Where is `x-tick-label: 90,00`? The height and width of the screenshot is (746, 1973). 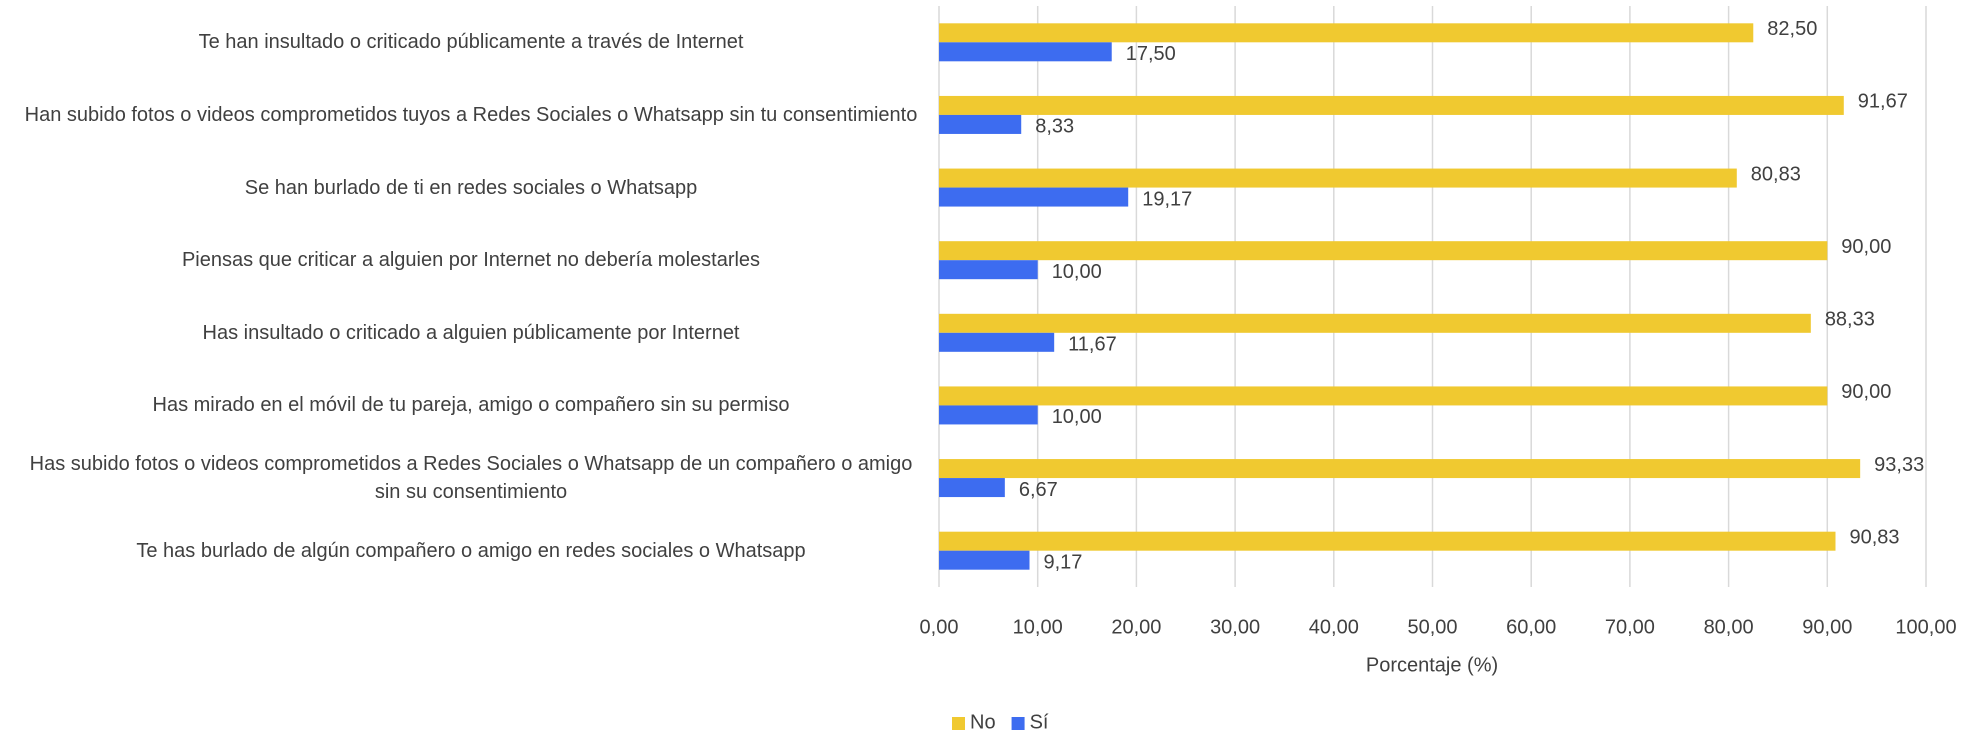 x-tick-label: 90,00 is located at coordinates (1827, 627).